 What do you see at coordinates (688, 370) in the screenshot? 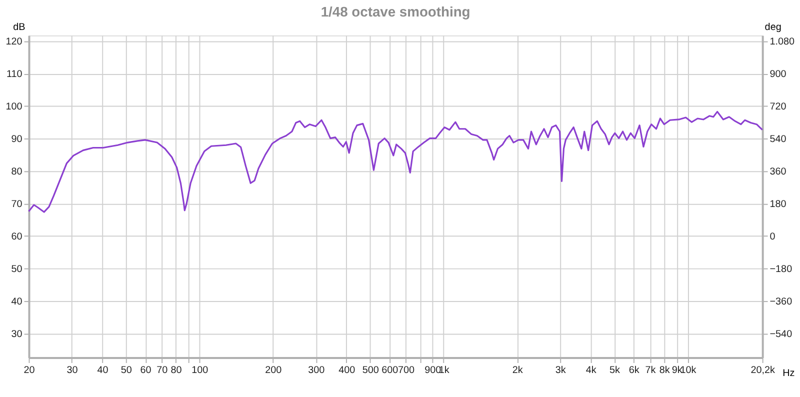
I see `x-tick-label: 10k` at bounding box center [688, 370].